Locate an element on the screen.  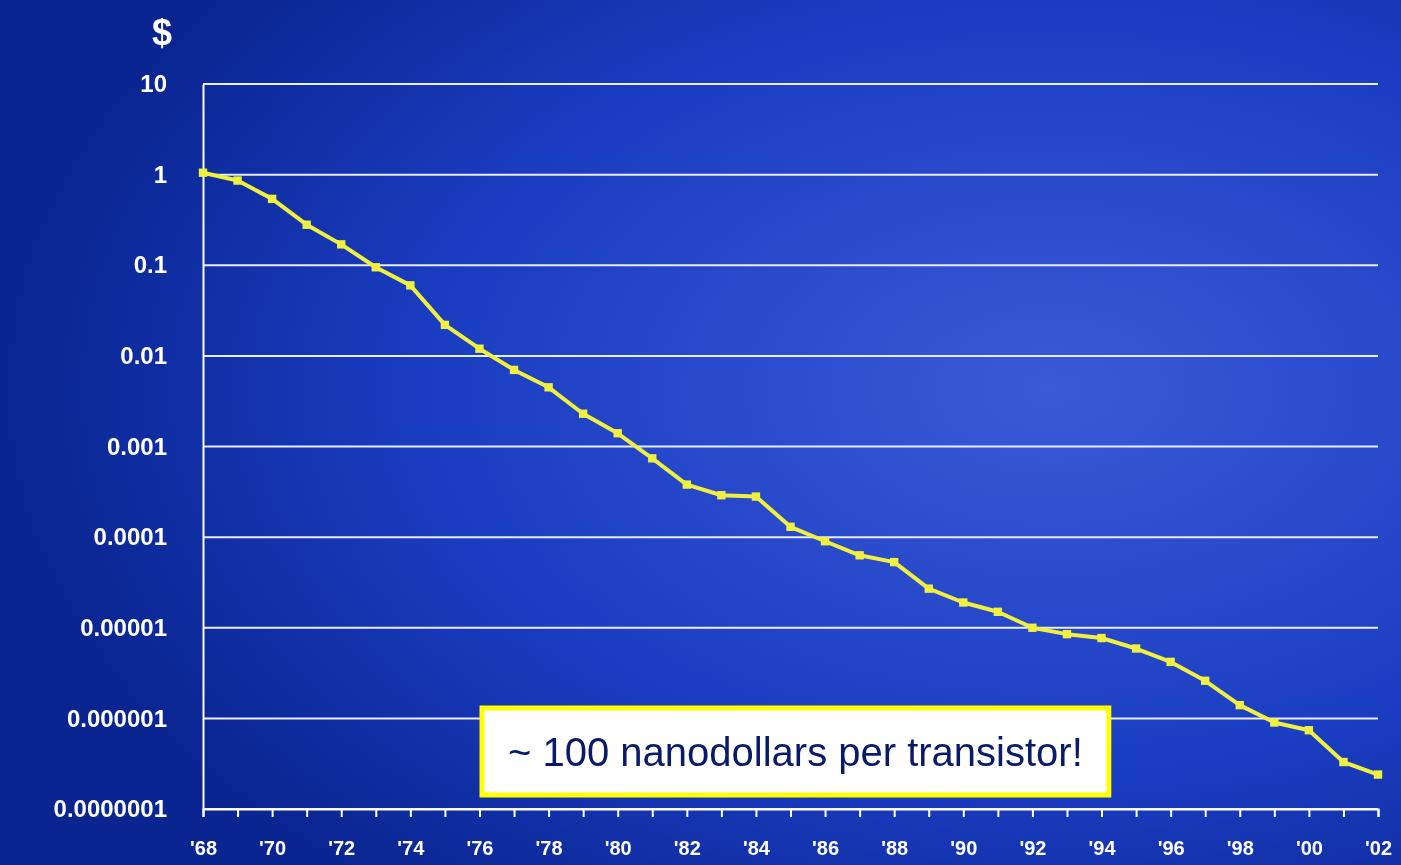
x-tick-label: '88 is located at coordinates (895, 848).